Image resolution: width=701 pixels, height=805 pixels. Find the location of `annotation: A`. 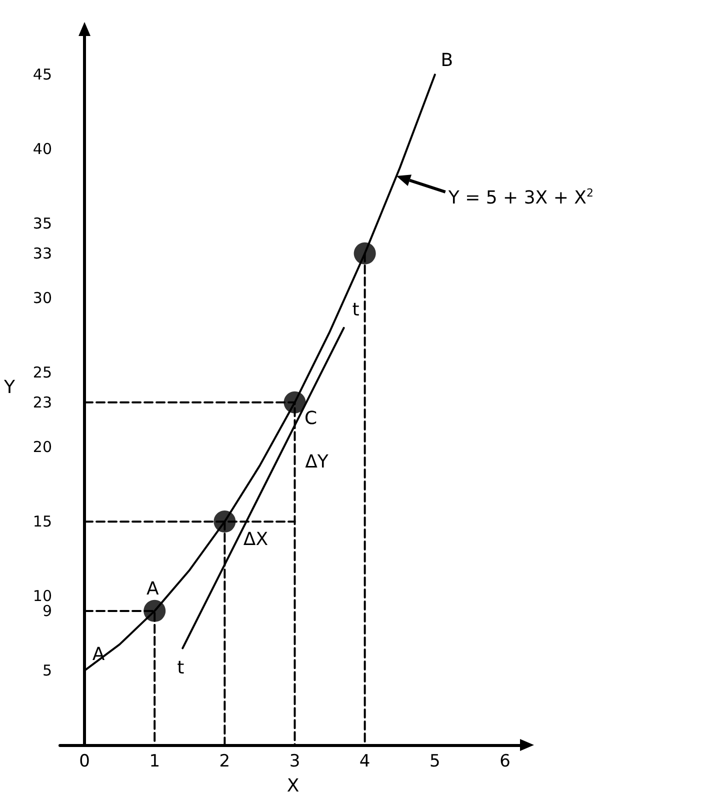

annotation: A is located at coordinates (153, 589).